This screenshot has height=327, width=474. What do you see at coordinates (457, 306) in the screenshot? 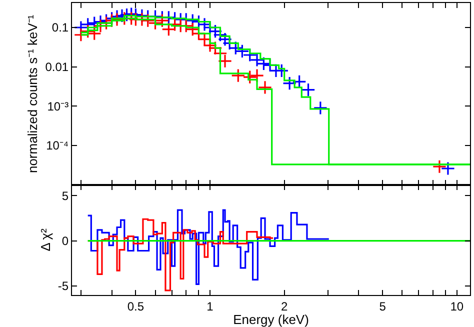
I see `x-tick-label: 10` at bounding box center [457, 306].